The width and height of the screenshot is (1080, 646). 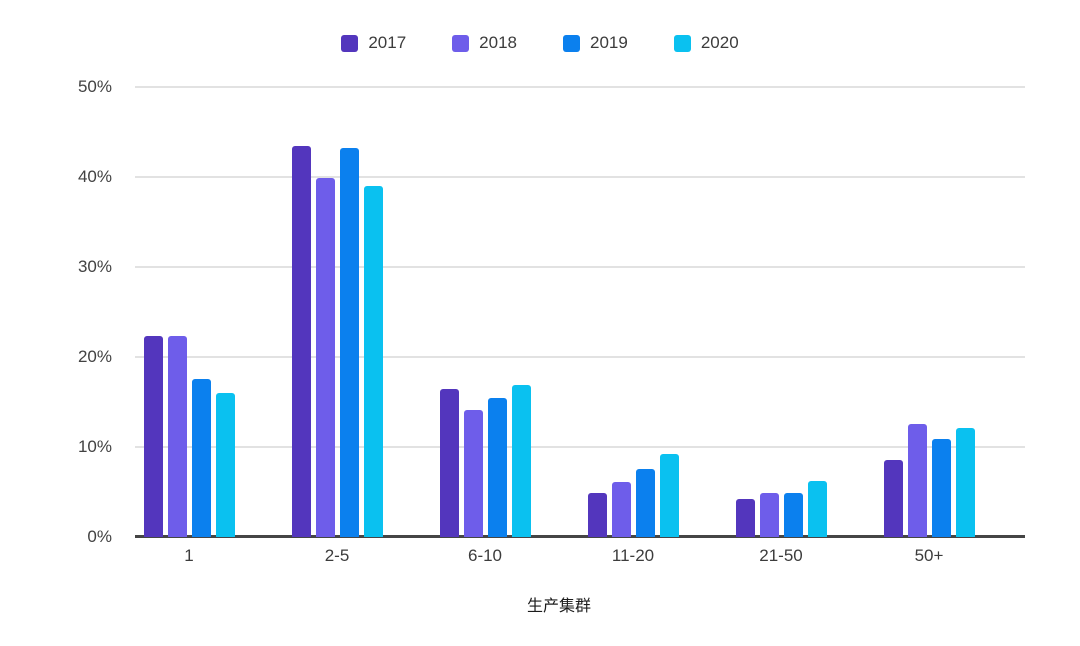 I want to click on legend-label: 2017, so click(x=387, y=42).